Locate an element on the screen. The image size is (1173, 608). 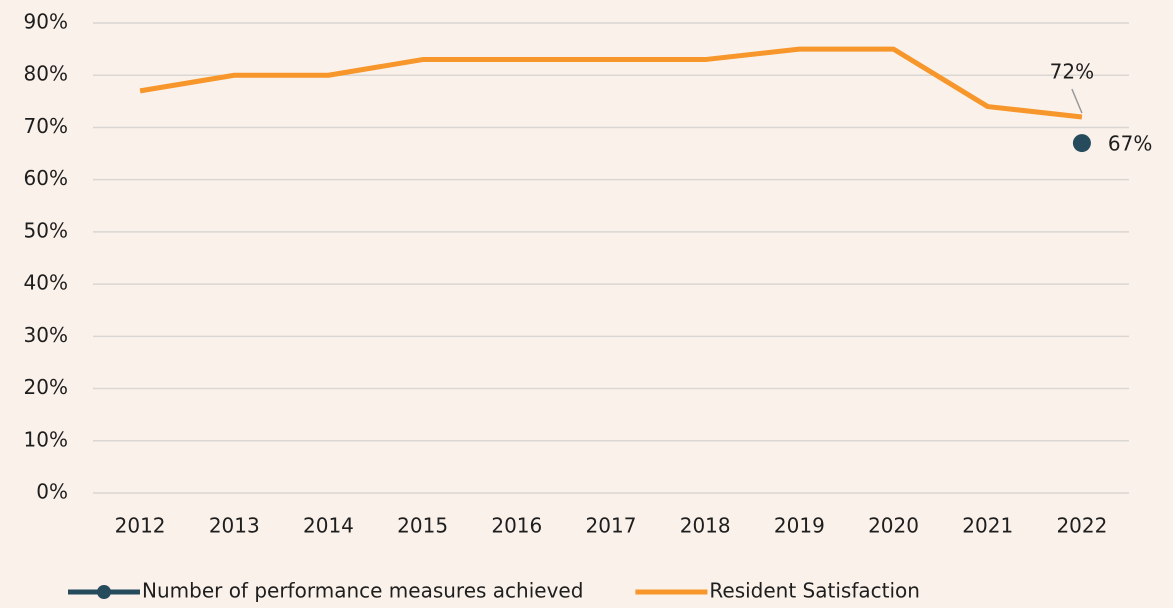
y-tick-label: 50% is located at coordinates (46, 230).